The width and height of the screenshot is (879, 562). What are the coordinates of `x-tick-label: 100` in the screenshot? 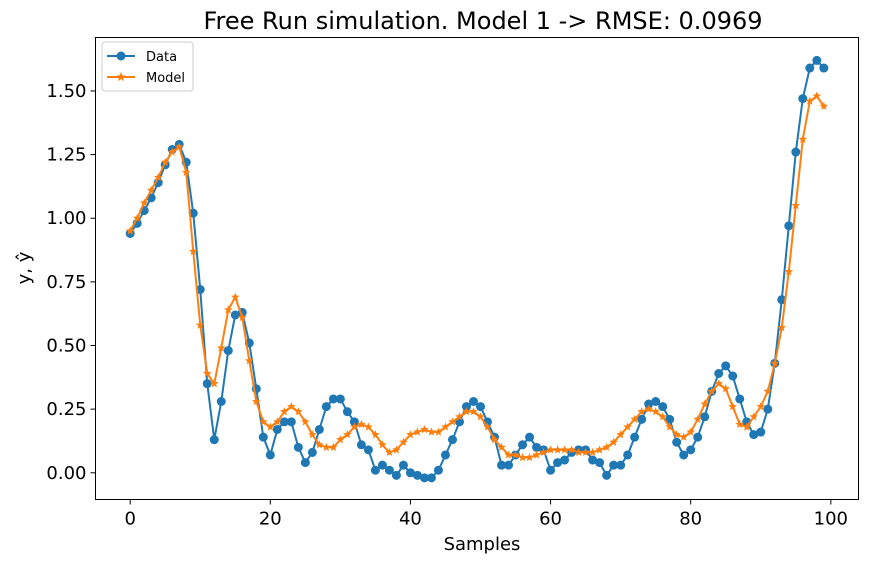 It's located at (831, 519).